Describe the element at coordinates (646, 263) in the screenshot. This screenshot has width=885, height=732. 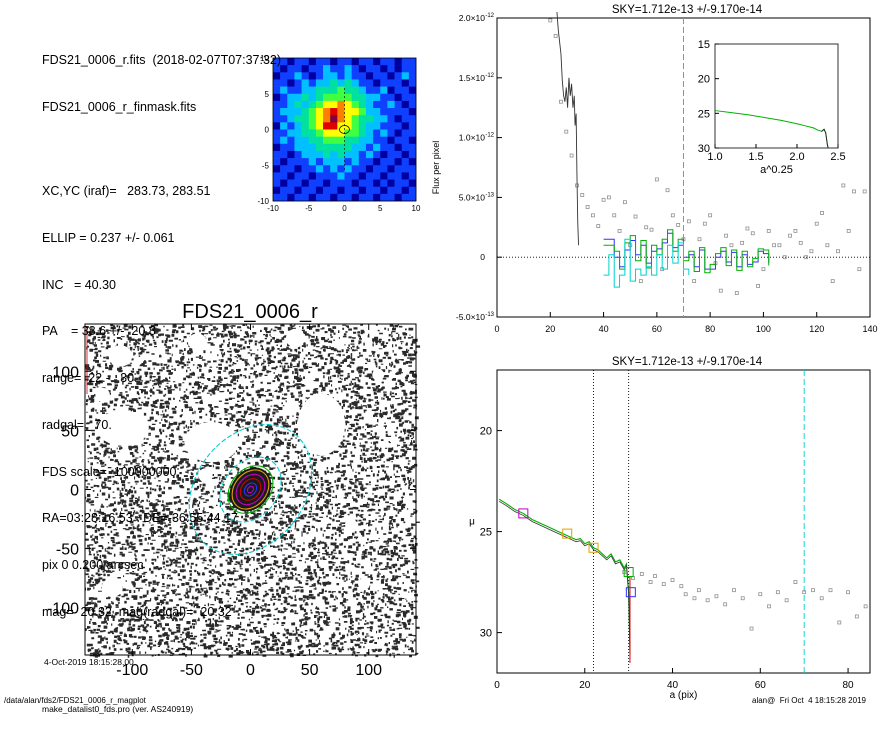
I see `flux-series-cyan` at that location.